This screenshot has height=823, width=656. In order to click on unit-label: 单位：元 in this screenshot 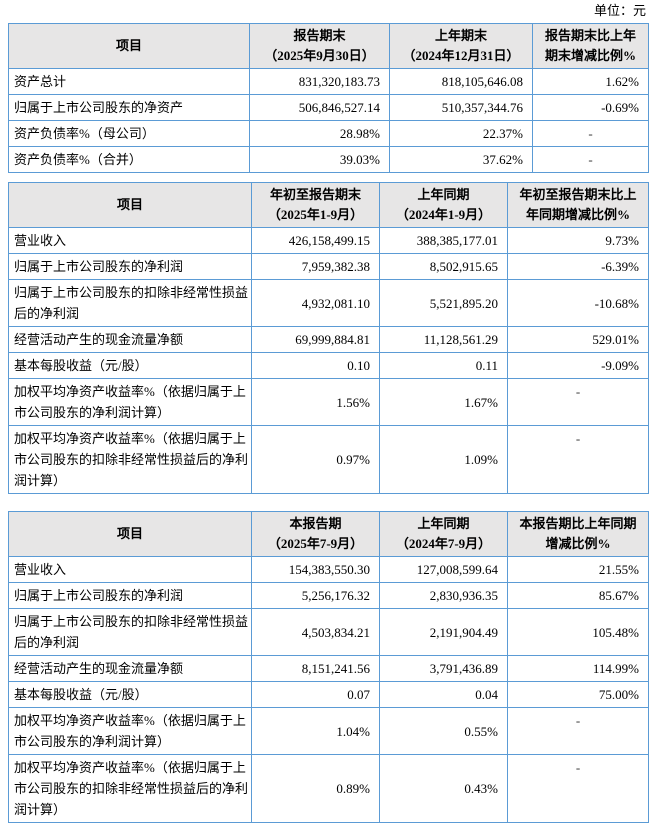, I will do `click(619, 10)`.